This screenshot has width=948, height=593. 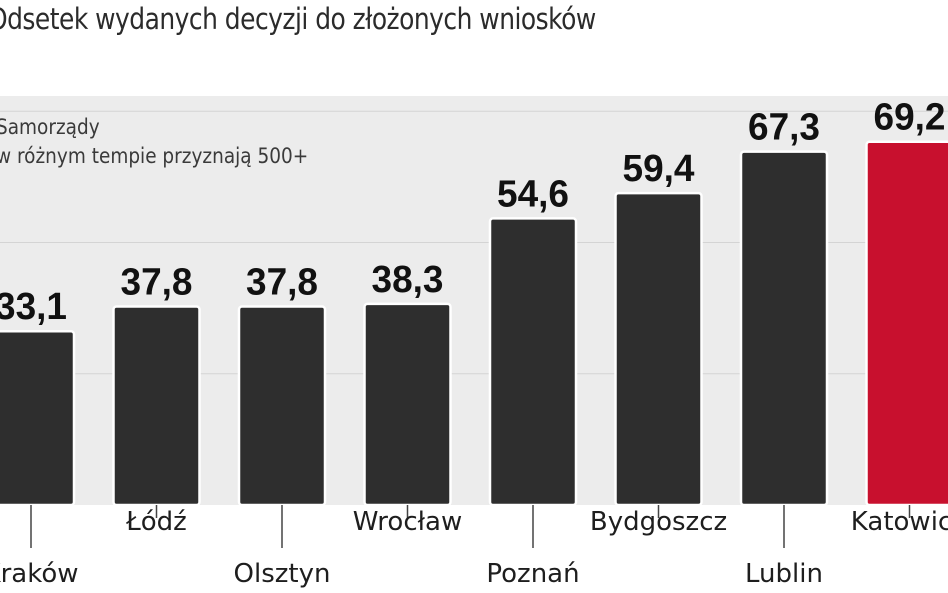 I want to click on value-label-katowice: 69,2, so click(x=910, y=118).